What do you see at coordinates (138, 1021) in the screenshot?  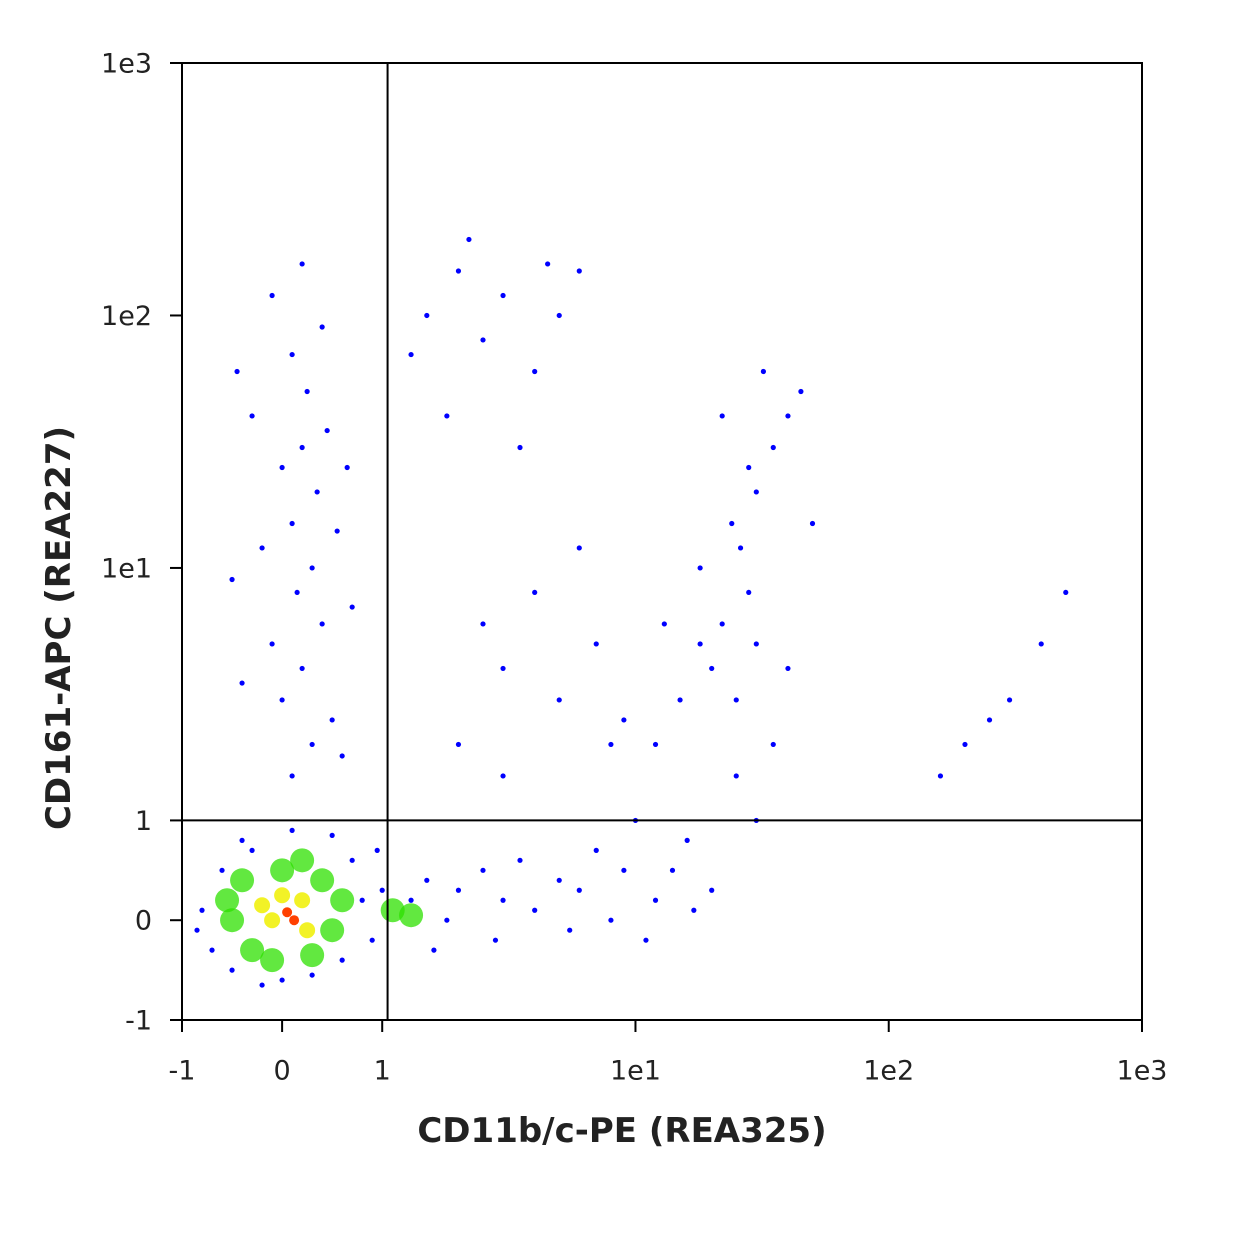 I see `y-tick-label: -1` at bounding box center [138, 1021].